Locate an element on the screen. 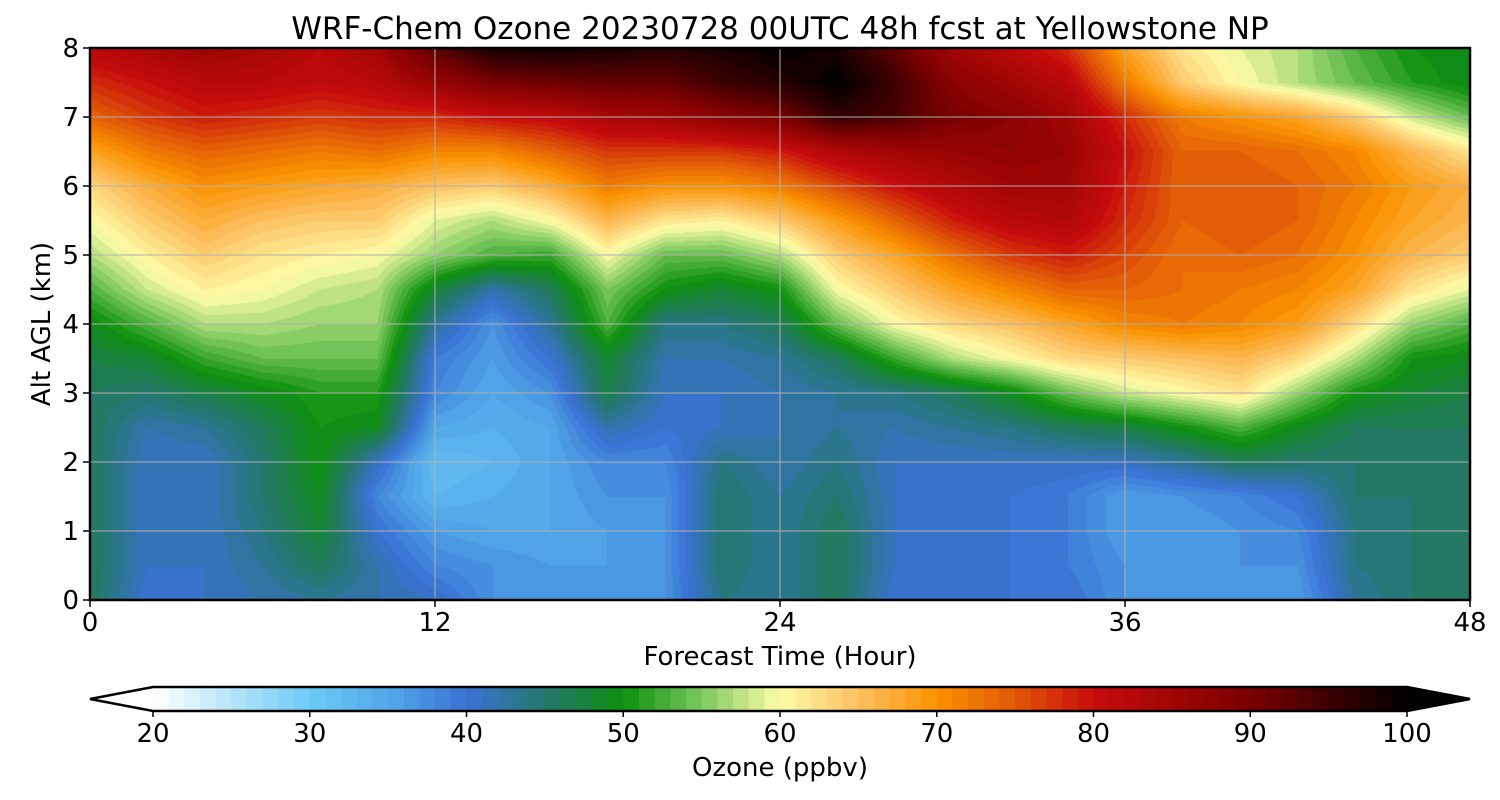 This screenshot has height=800, width=1500. x-axis-label: Forecast Time (Hour) is located at coordinates (779, 657).